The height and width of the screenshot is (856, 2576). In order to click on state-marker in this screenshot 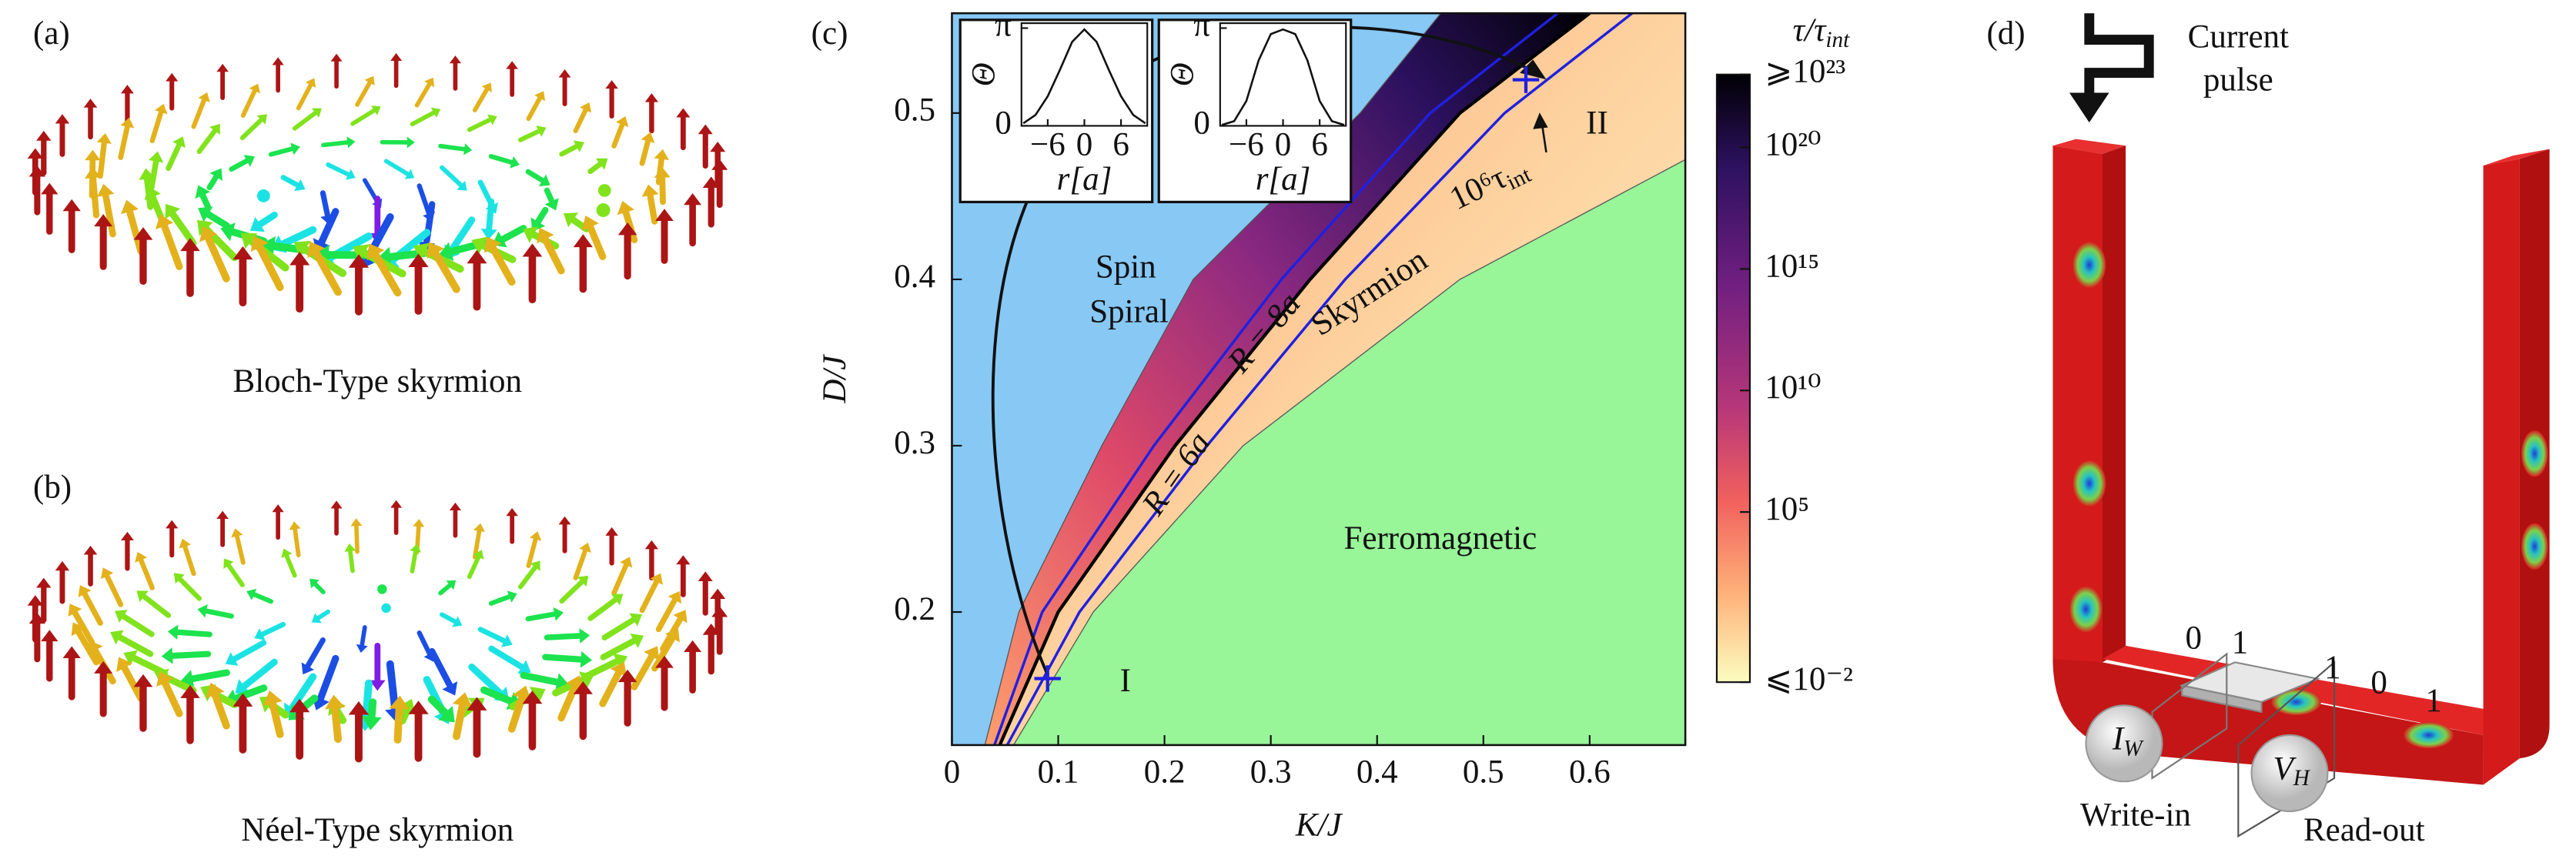, I will do `click(1048, 678)`.